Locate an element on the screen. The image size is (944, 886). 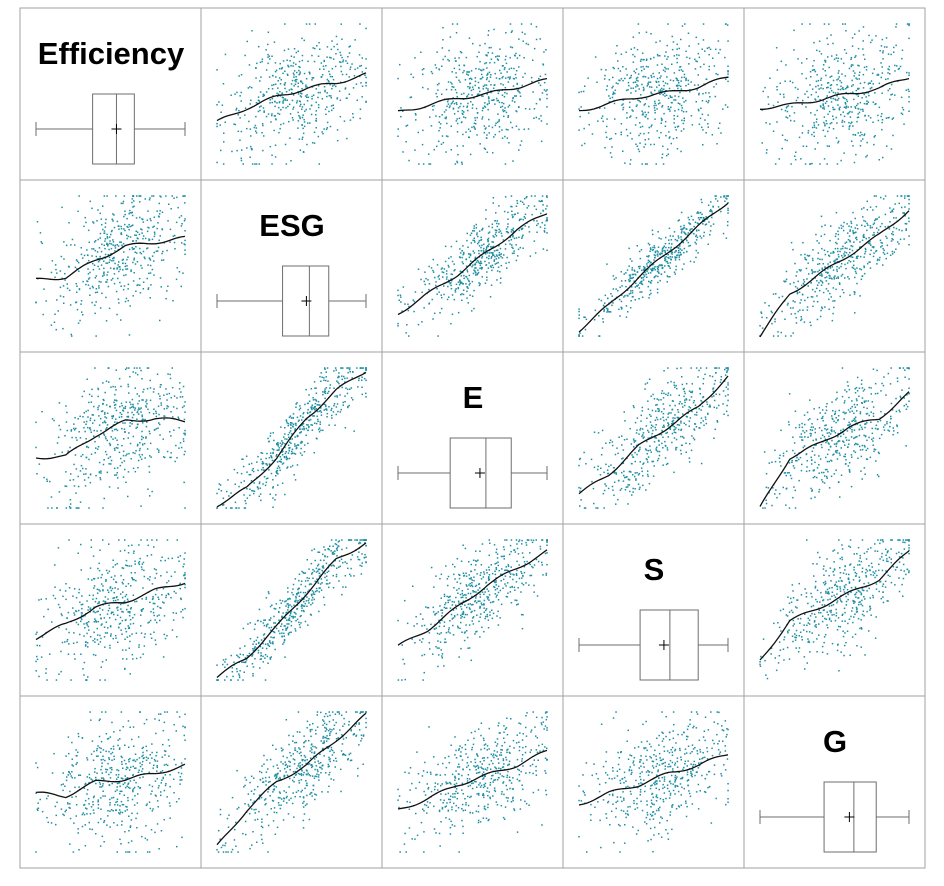
boxplot-e is located at coordinates (472, 473).